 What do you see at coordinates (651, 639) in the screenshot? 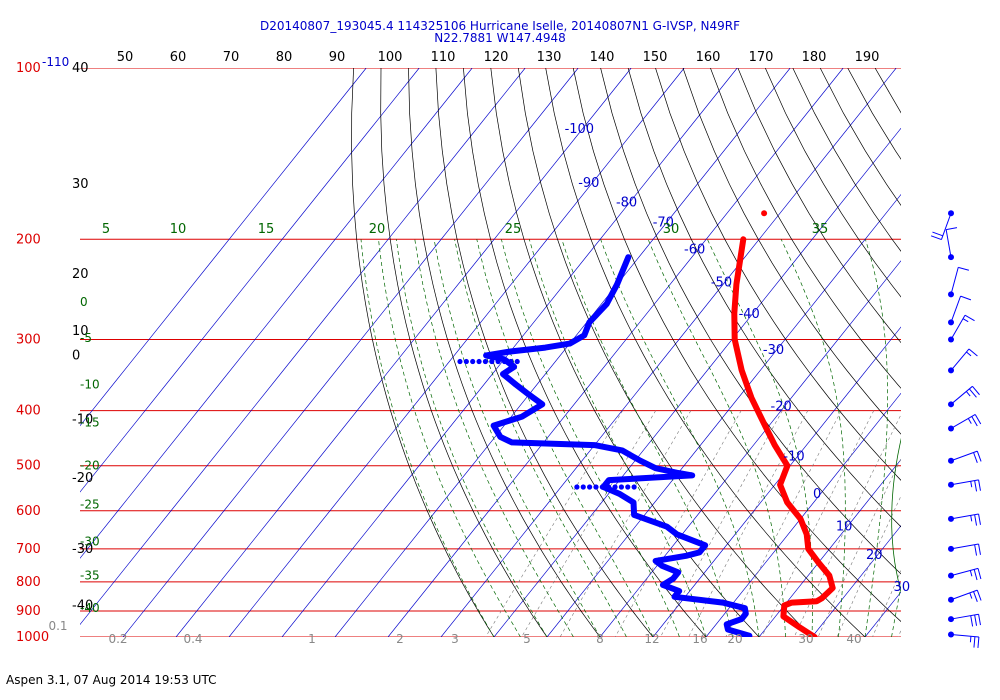
I see `mixing-ratio-label: 12` at bounding box center [651, 639].